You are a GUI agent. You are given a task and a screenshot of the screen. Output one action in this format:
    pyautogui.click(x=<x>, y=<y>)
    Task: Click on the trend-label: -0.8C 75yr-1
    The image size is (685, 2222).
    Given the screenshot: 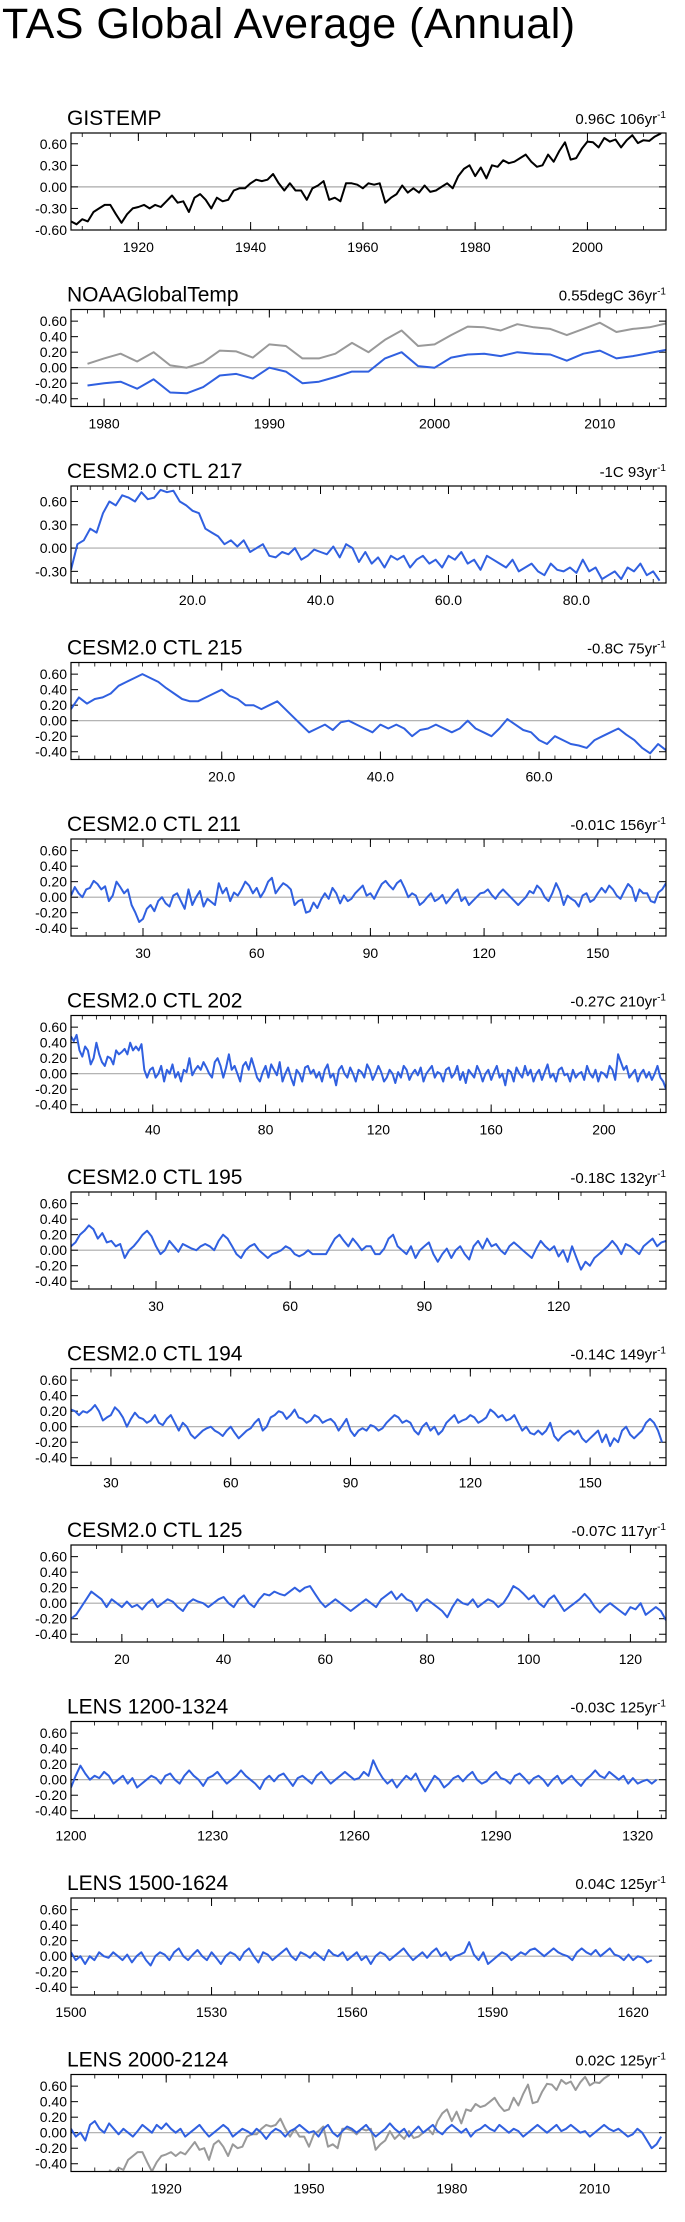 What is the action you would take?
    pyautogui.click(x=626, y=649)
    